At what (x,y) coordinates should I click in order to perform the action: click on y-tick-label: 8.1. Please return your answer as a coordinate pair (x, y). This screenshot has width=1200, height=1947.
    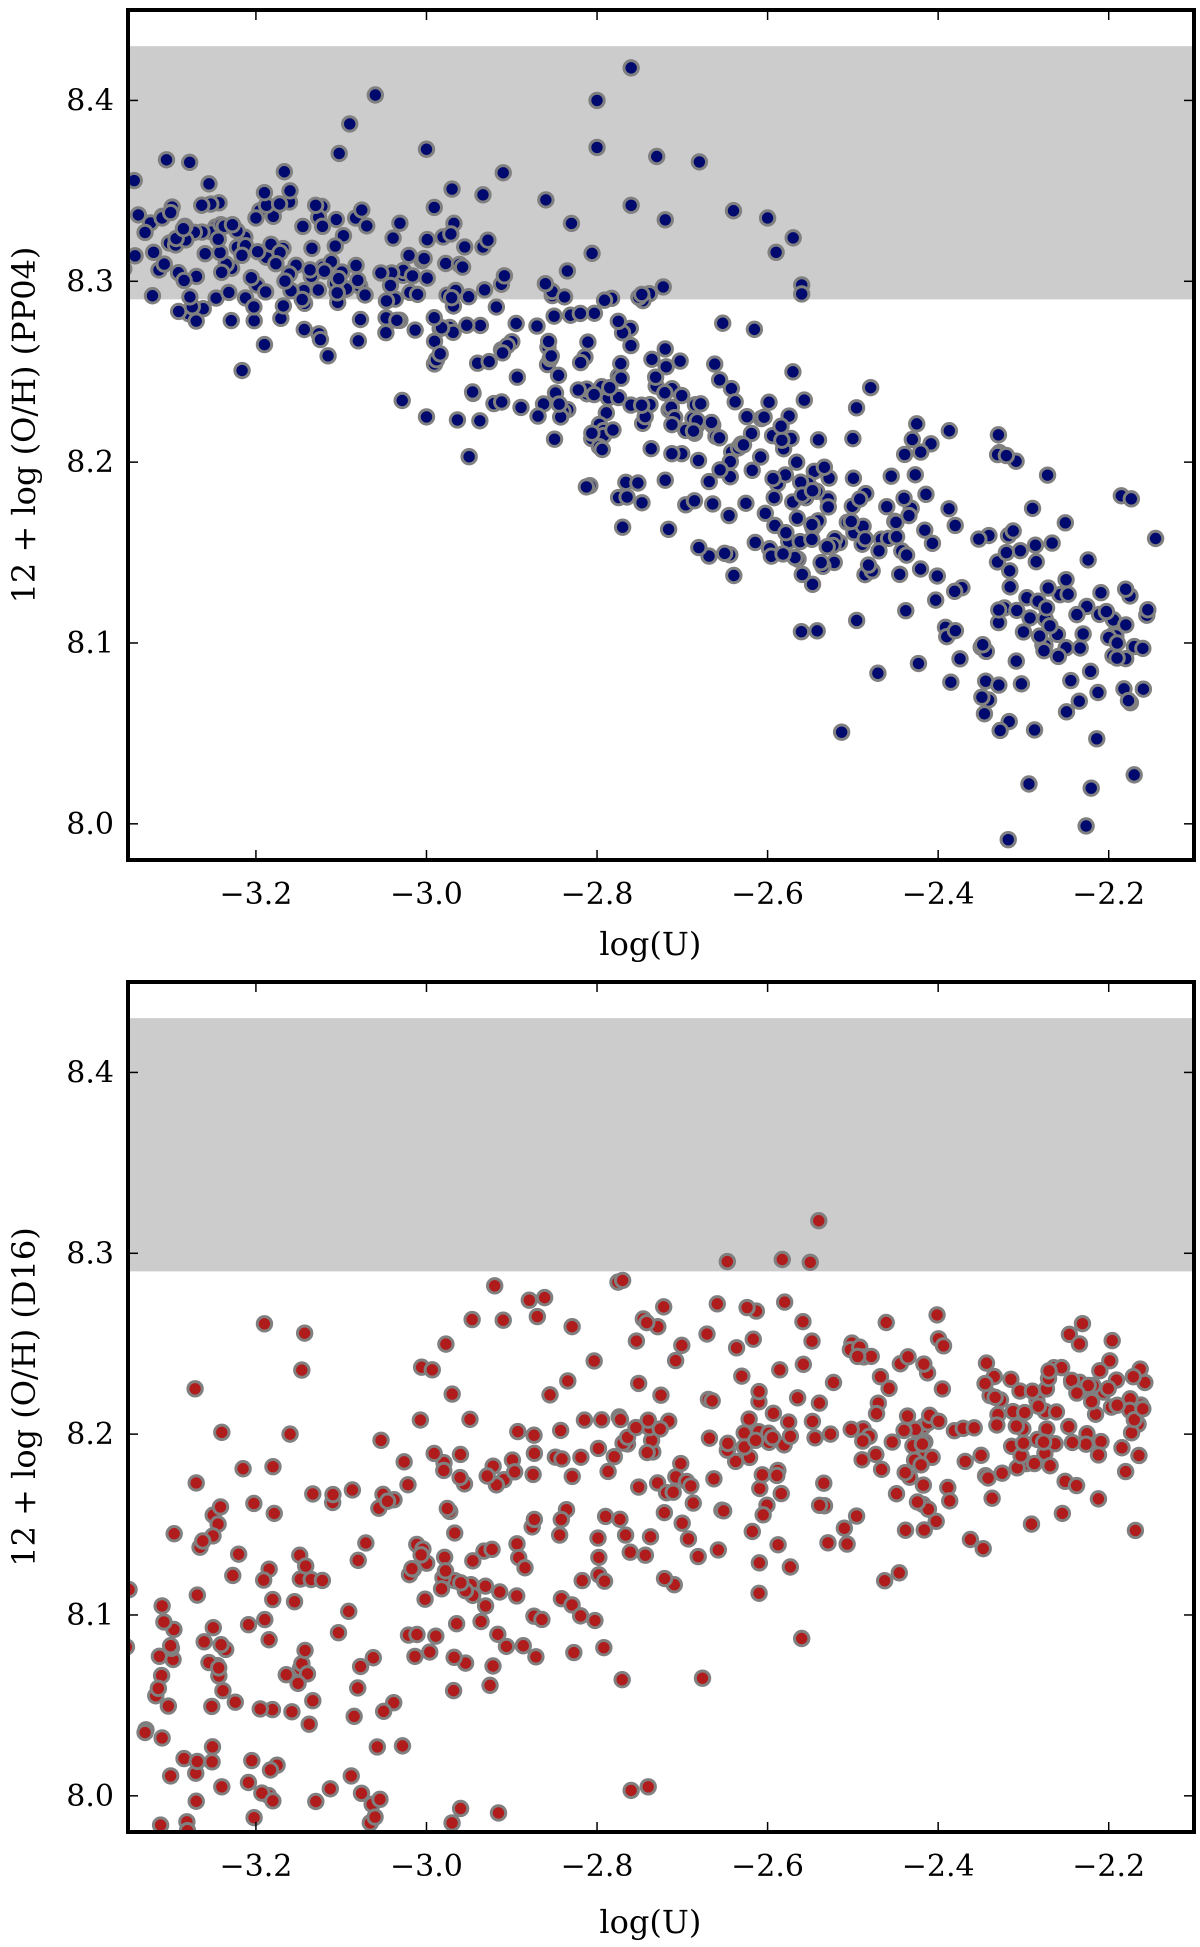
    Looking at the image, I should click on (90, 1615).